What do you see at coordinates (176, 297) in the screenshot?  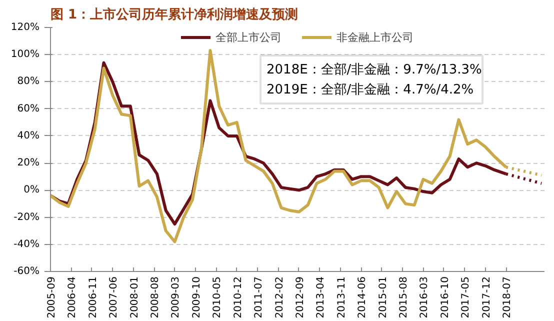 I see `x-tick-label: 2009-03` at bounding box center [176, 297].